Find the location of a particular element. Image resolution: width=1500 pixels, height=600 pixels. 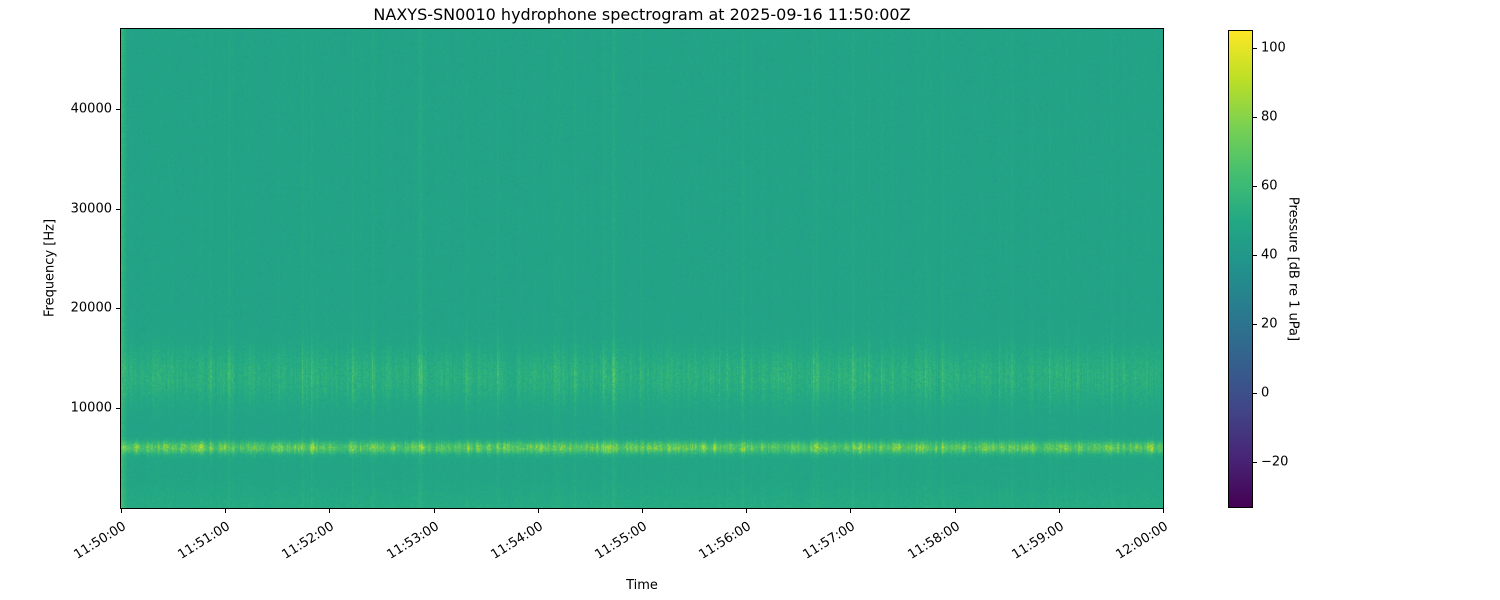

colorbar is located at coordinates (1240, 269).